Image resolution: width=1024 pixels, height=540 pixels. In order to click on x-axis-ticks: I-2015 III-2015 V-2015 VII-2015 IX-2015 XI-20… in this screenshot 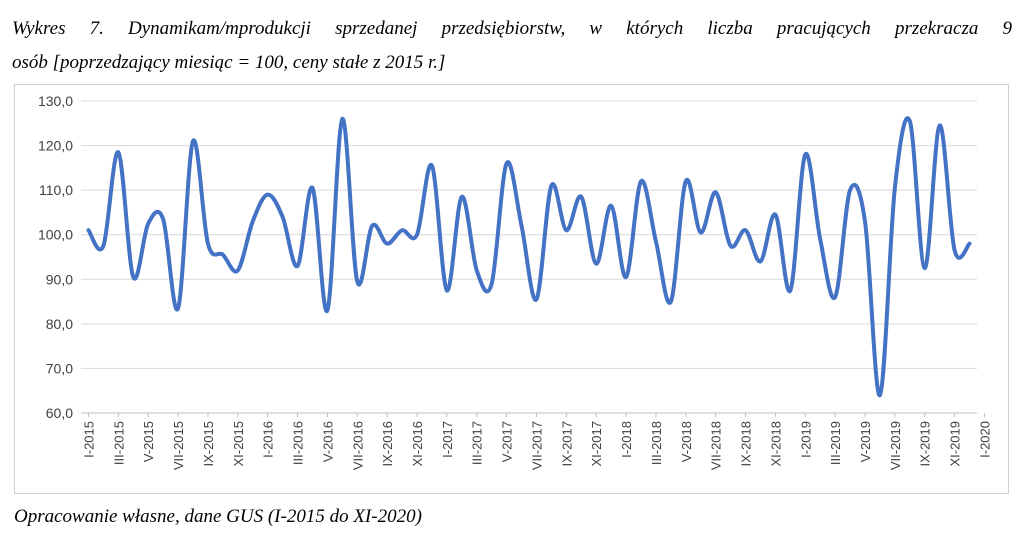, I will do `click(545, 441)`.